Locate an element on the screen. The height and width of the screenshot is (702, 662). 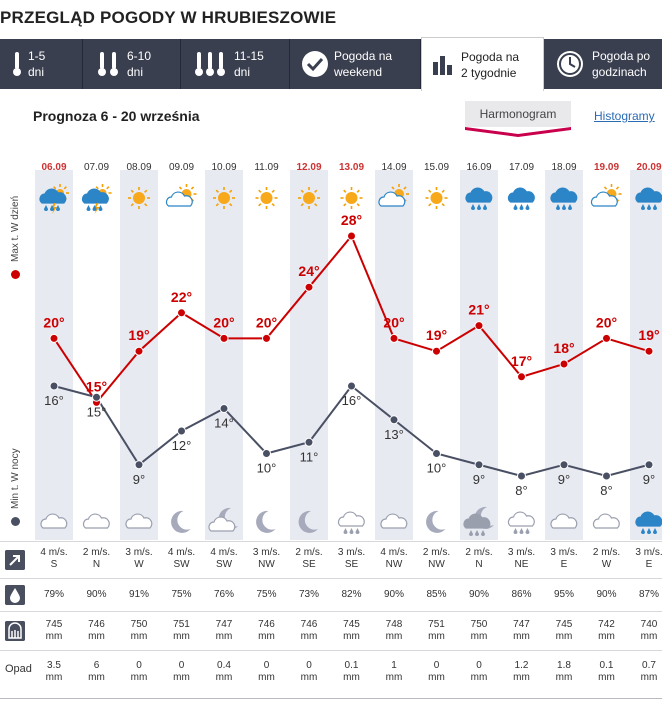
min-temp-label: 11° is located at coordinates (309, 456).